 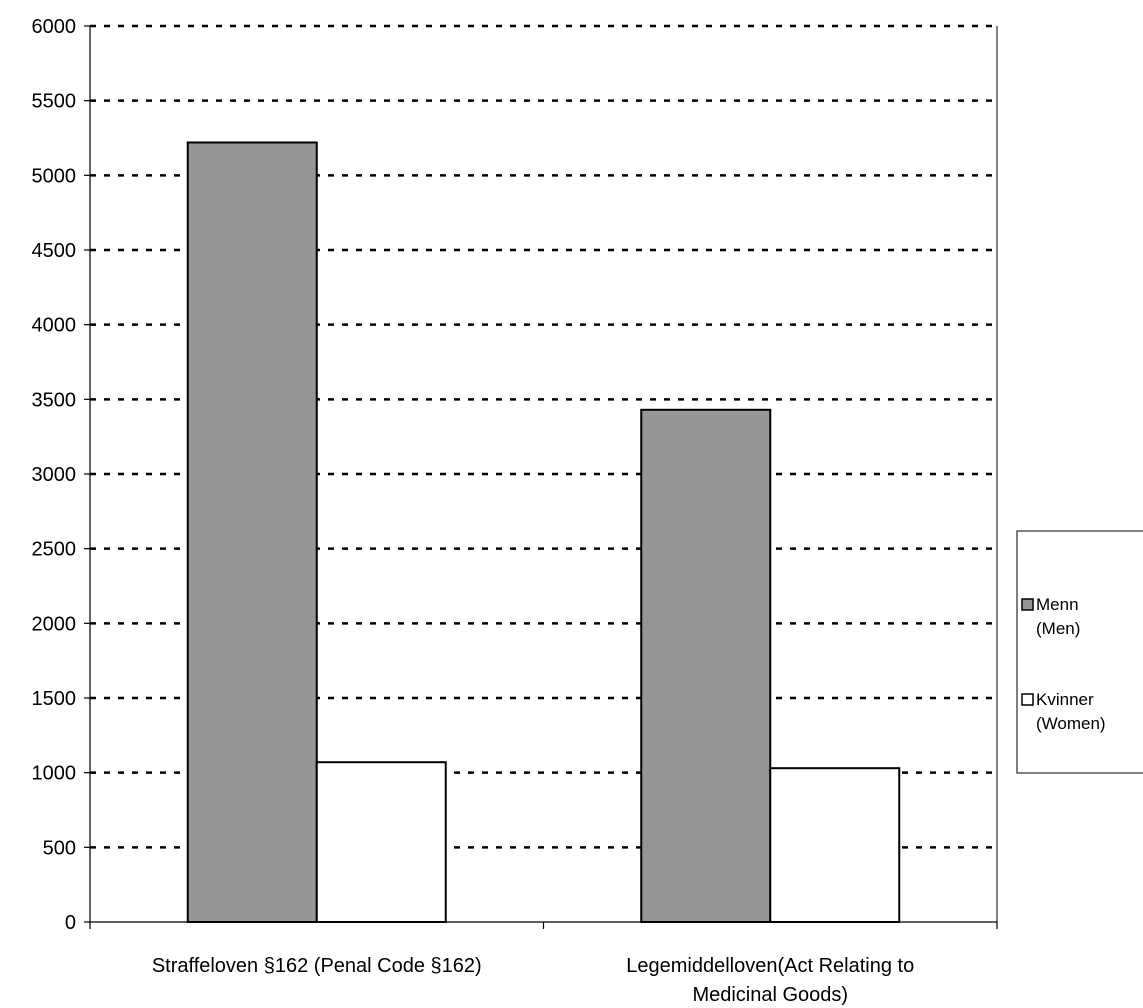 I want to click on y-tick-label: 3000, so click(x=54, y=475).